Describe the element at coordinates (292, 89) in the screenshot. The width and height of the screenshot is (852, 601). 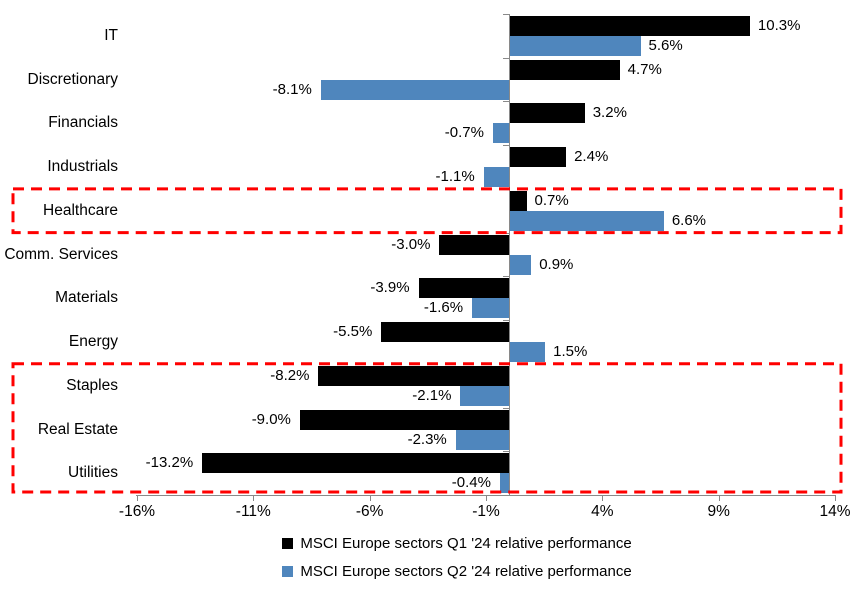
I see `q2-value-label: -8.1%` at that location.